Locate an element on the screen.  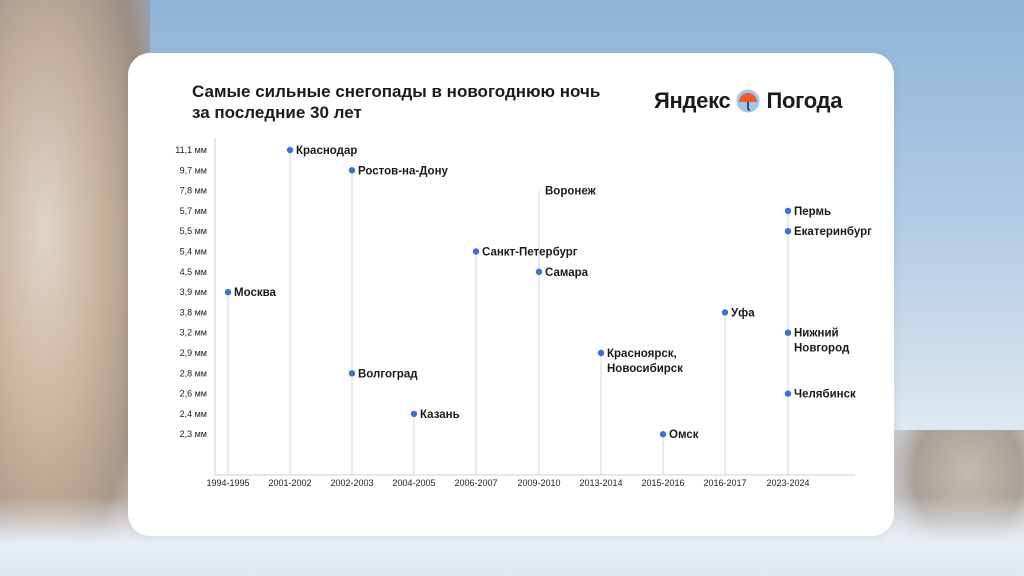
y-tick-label: 9,7 мм is located at coordinates (193, 170).